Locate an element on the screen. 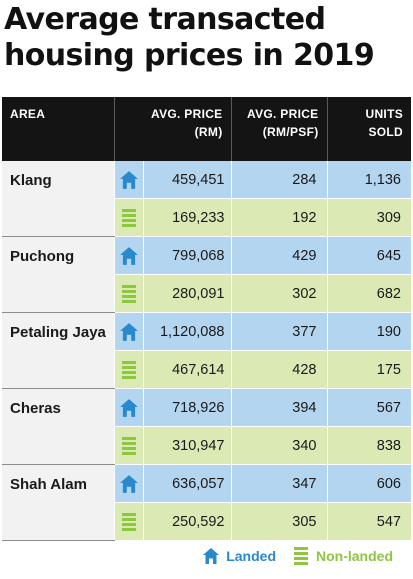 This screenshot has height=579, width=413. landed-avg-psf: 377 is located at coordinates (278, 331).